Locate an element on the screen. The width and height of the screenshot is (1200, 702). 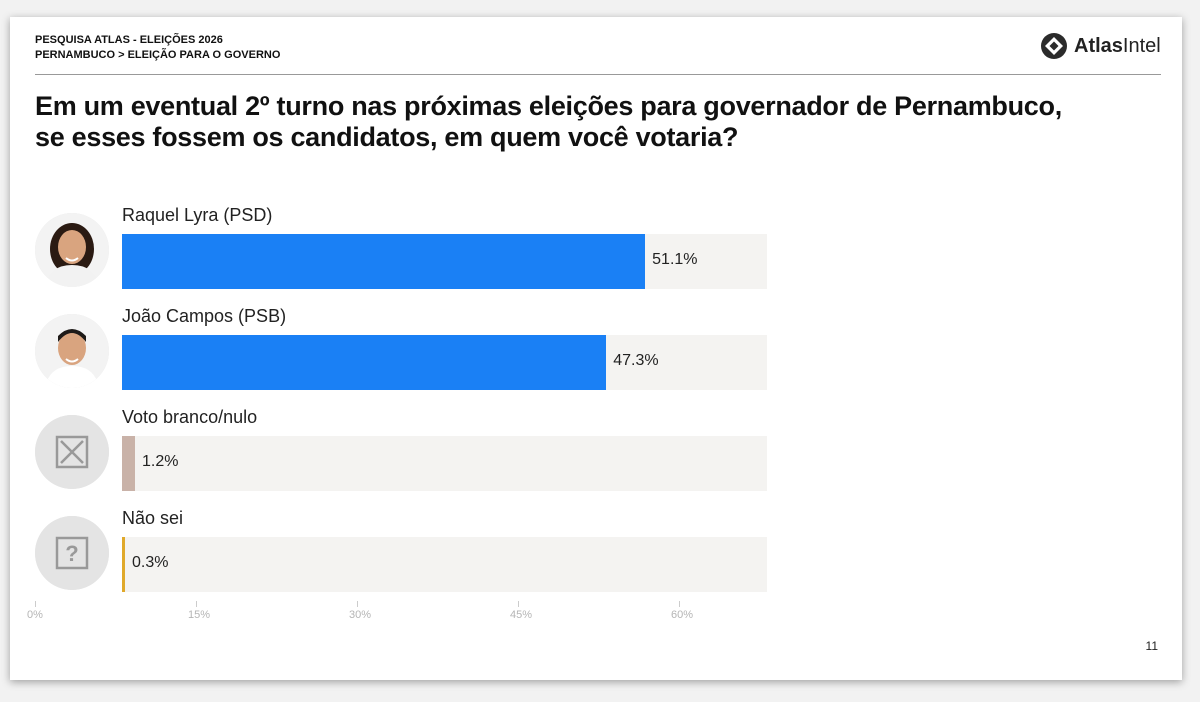
bar-label-nao-sei: Não sei is located at coordinates (153, 518).